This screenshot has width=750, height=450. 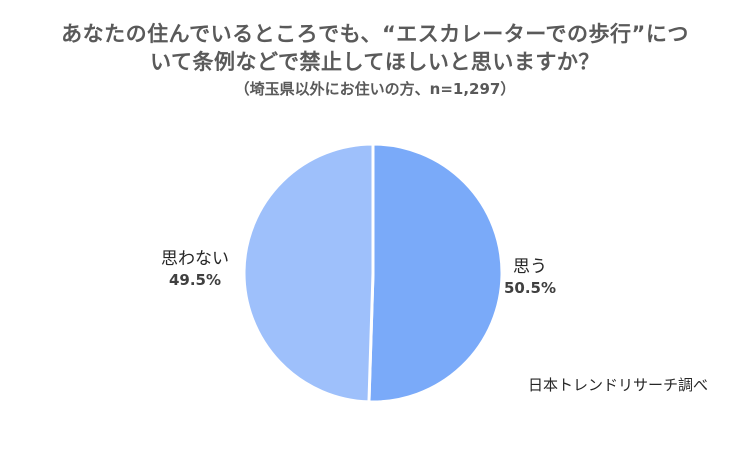 What do you see at coordinates (618, 385) in the screenshot?
I see `source-note: 日本トレンドリサーチ調べ` at bounding box center [618, 385].